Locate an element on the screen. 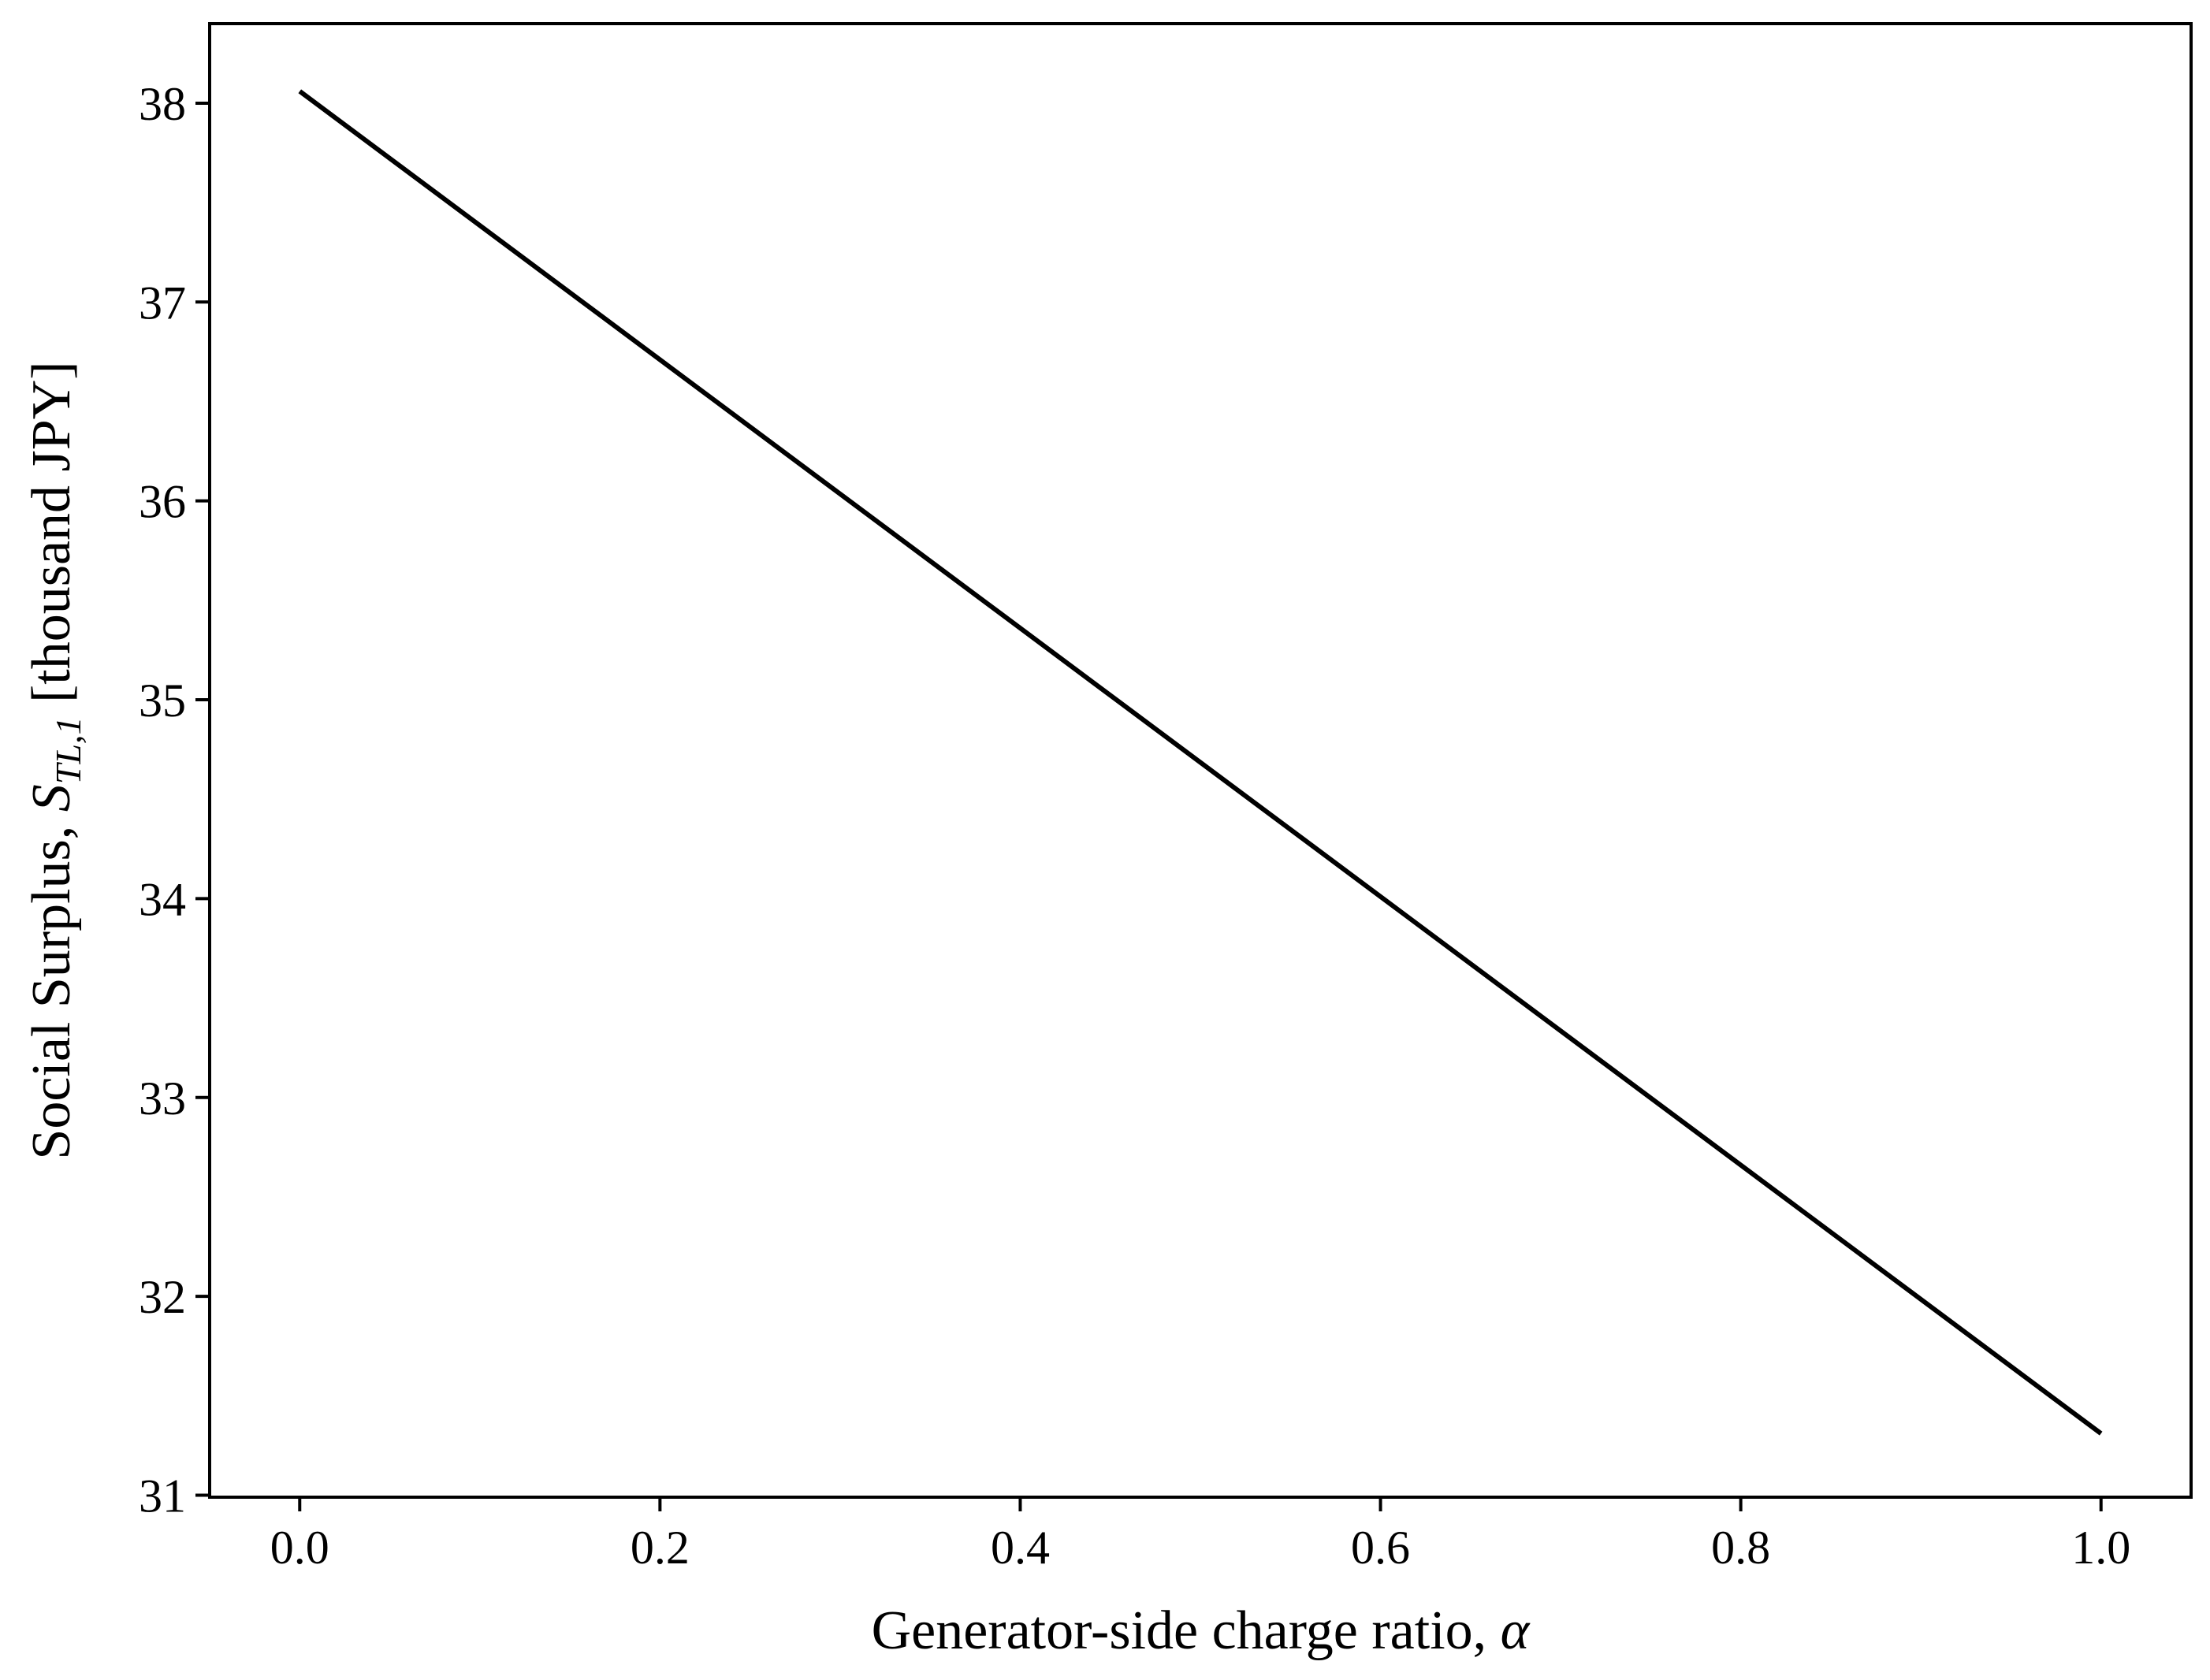  x-tick-label: 0.2 is located at coordinates (660, 1548).